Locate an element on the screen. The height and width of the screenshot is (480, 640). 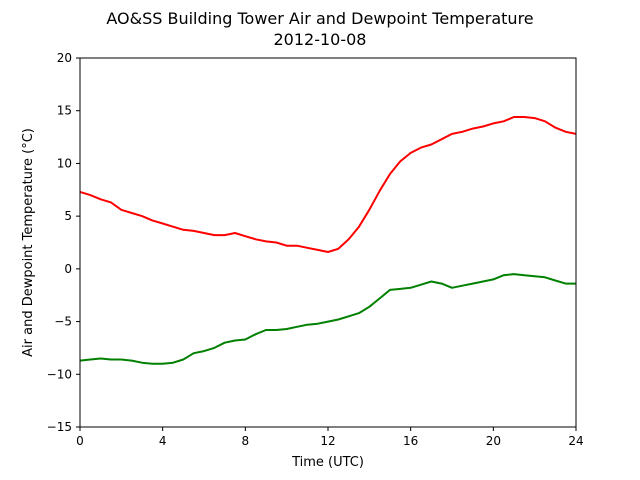
x-tick-label: 16 is located at coordinates (410, 441).